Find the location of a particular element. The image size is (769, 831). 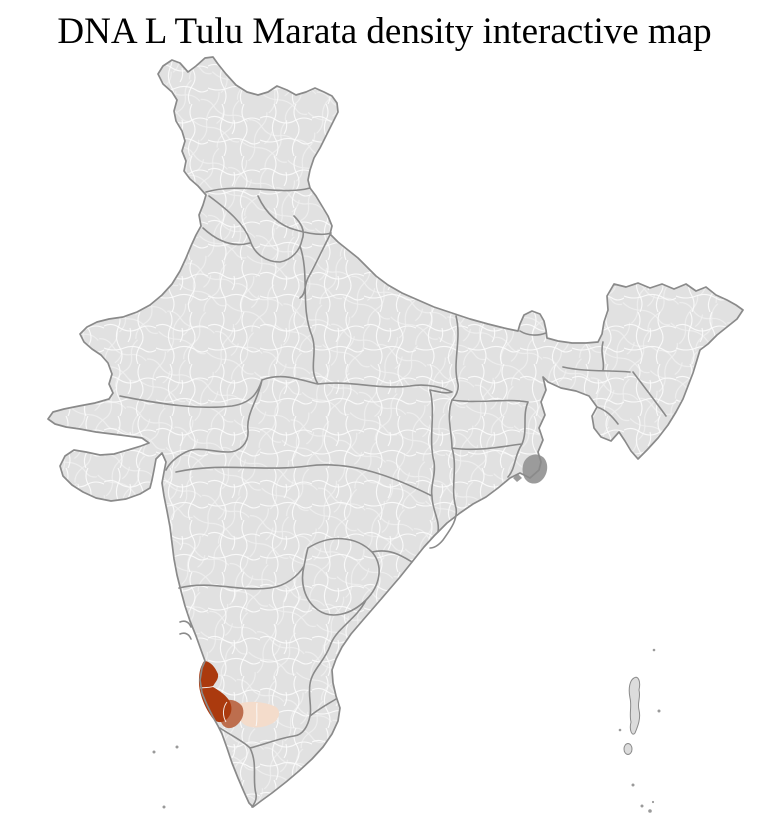

lakshadweep-islands is located at coordinates (165, 777).